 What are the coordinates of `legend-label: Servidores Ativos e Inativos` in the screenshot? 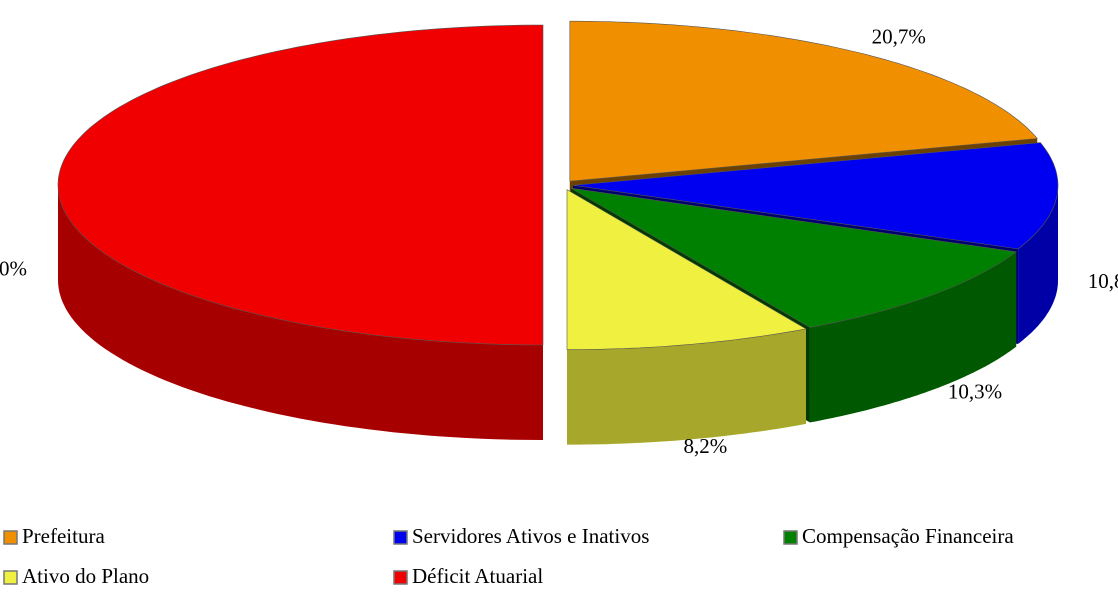 It's located at (530, 536).